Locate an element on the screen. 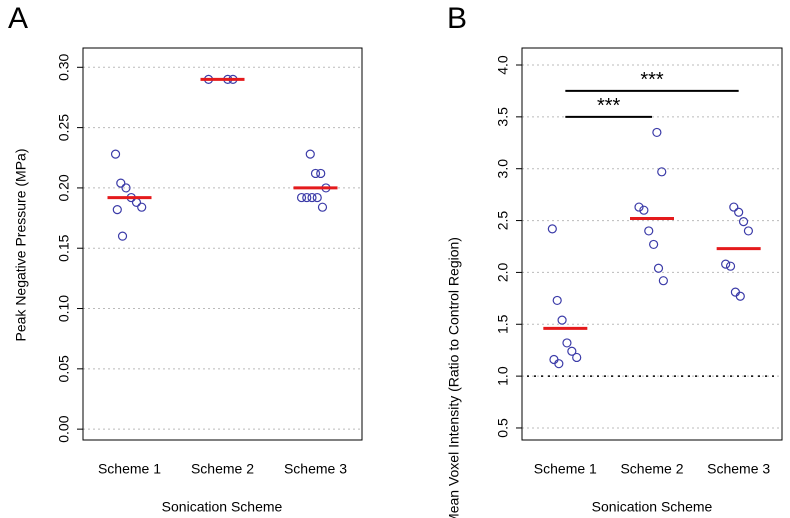 The image size is (790, 518). y-tick-label: 4.0 is located at coordinates (503, 65).